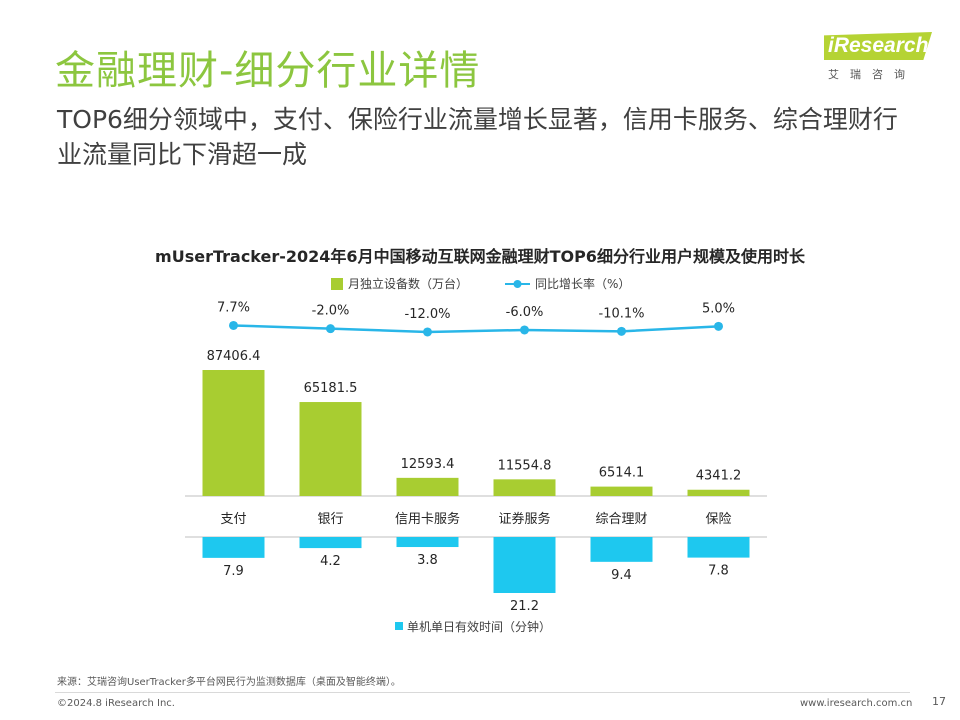 The width and height of the screenshot is (960, 720). I want to click on website-link: www.iresearch.com.cn, so click(856, 703).